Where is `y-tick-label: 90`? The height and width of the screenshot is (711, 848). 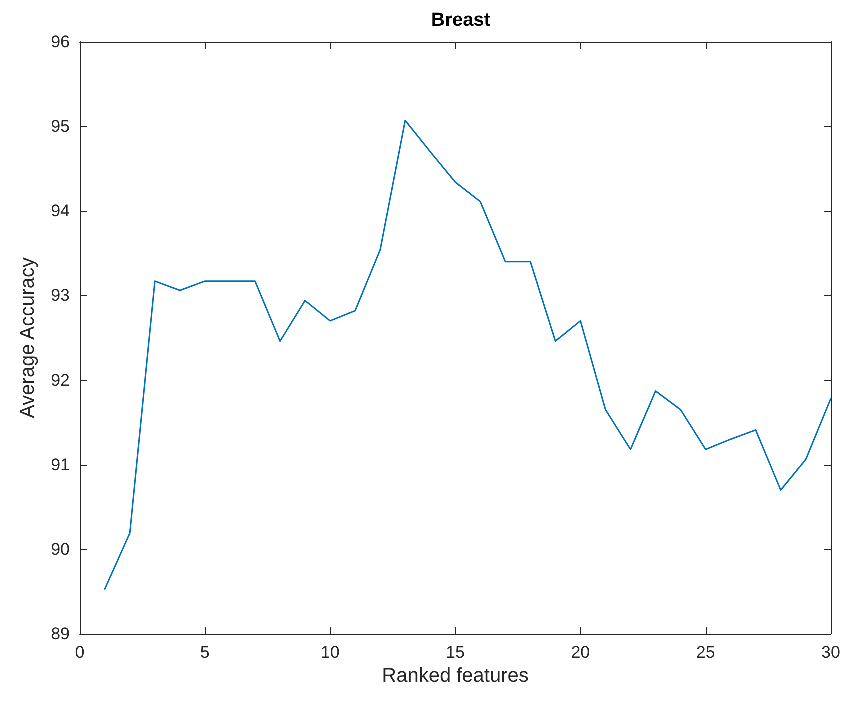 y-tick-label: 90 is located at coordinates (60, 549).